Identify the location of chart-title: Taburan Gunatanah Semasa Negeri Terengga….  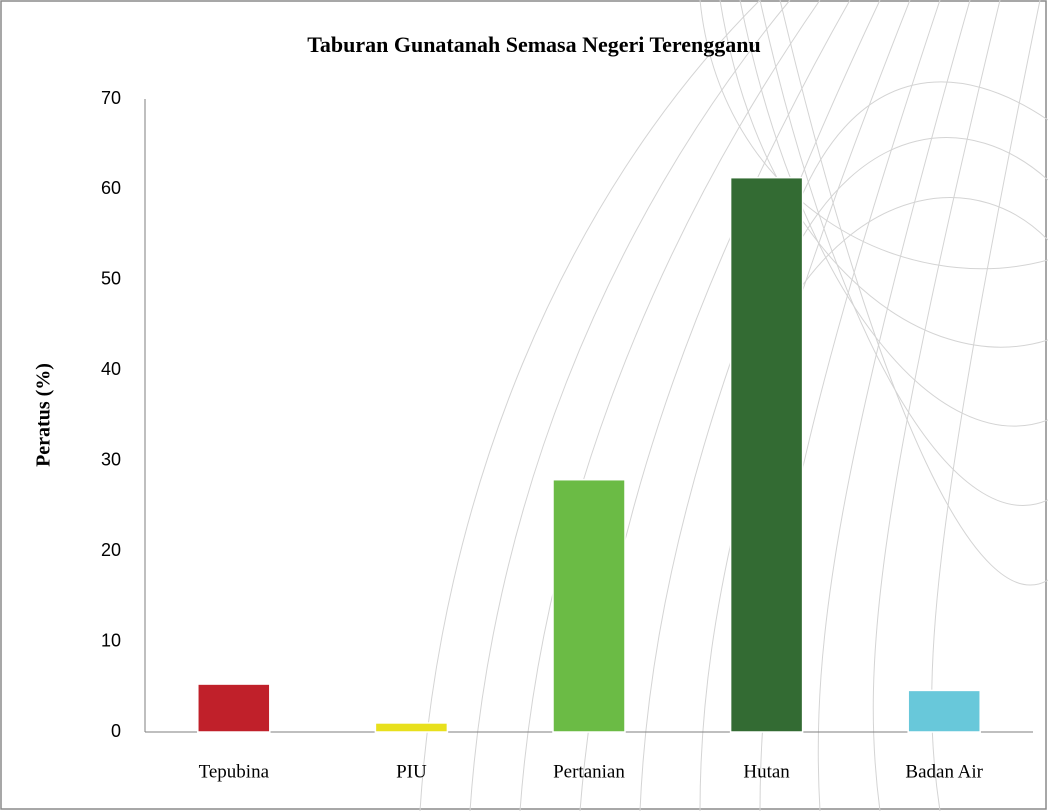
(534, 44).